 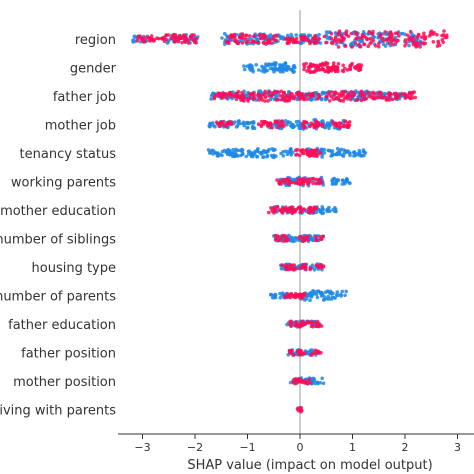 I want to click on x-axis-label: SHAP value (impact on model output), so click(x=309, y=465).